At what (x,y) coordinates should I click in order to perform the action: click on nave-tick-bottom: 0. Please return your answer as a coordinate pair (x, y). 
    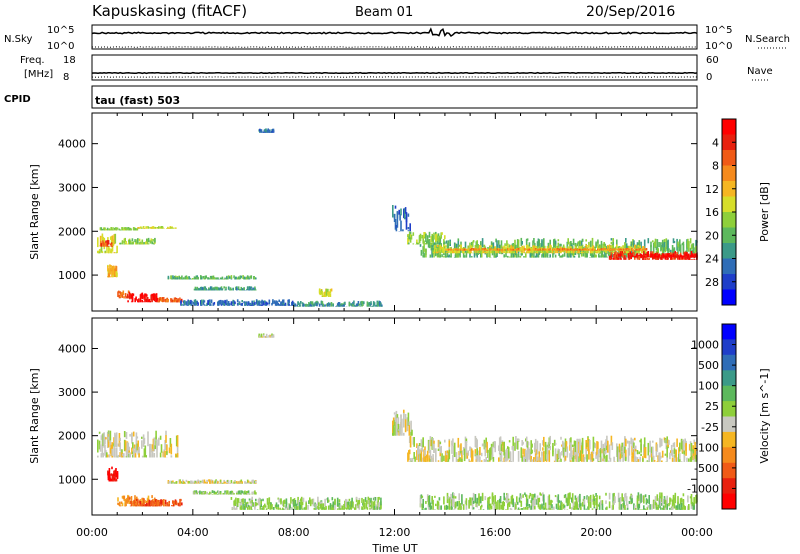
    Looking at the image, I should click on (709, 77).